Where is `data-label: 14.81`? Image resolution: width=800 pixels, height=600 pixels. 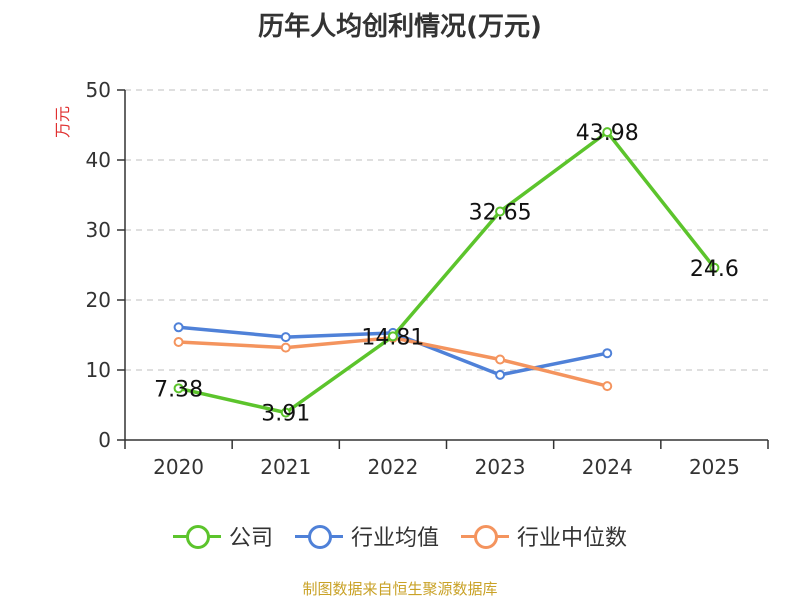
data-label: 14.81 is located at coordinates (392, 337).